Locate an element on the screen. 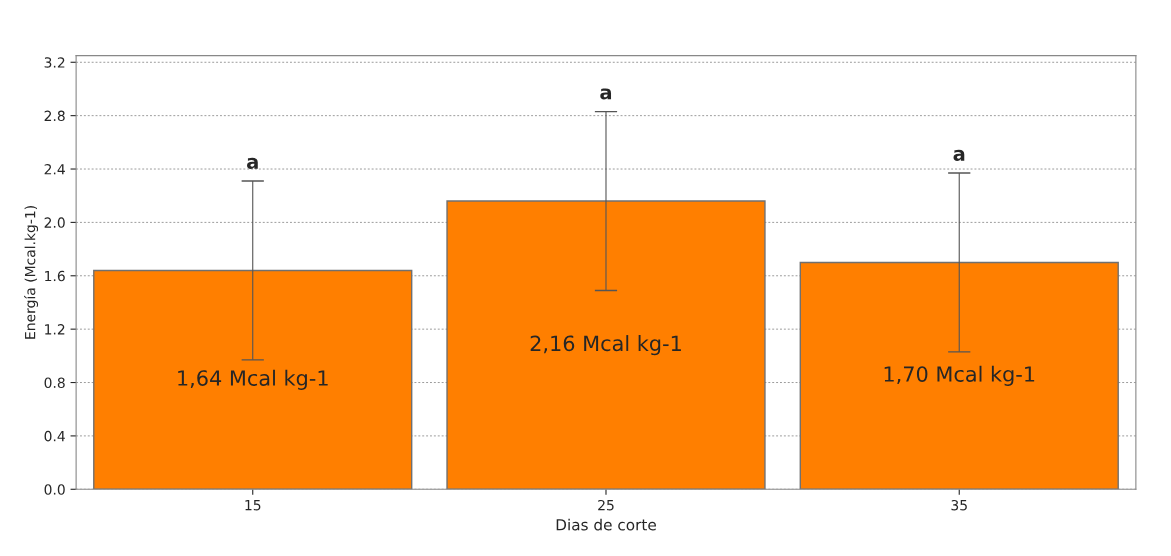 This screenshot has height=556, width=1171. data-label: 2,16 Mcal kg-1 is located at coordinates (605, 345).